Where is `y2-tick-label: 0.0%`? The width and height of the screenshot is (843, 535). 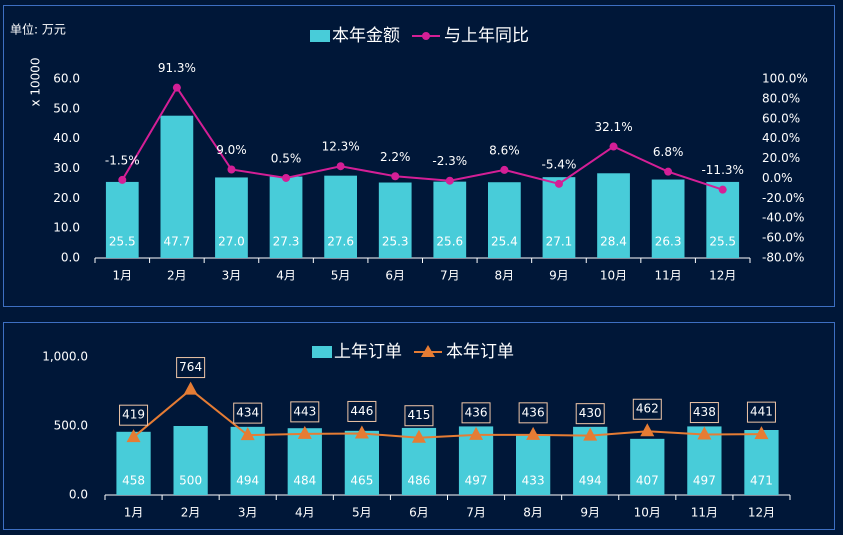 y2-tick-label: 0.0% is located at coordinates (777, 178).